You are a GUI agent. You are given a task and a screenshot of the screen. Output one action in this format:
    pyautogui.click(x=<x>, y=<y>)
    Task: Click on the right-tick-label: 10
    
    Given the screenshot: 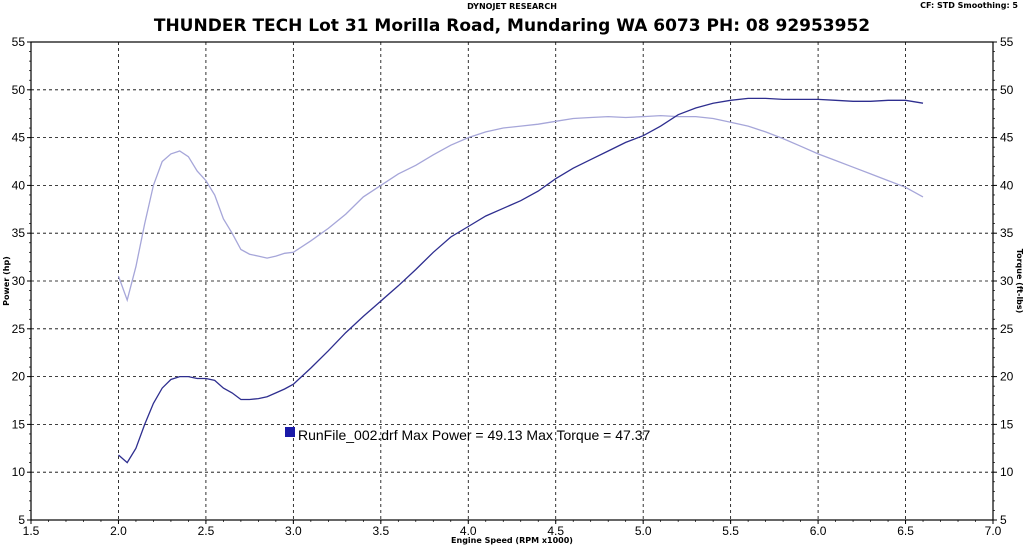 What is the action you would take?
    pyautogui.click(x=1007, y=472)
    